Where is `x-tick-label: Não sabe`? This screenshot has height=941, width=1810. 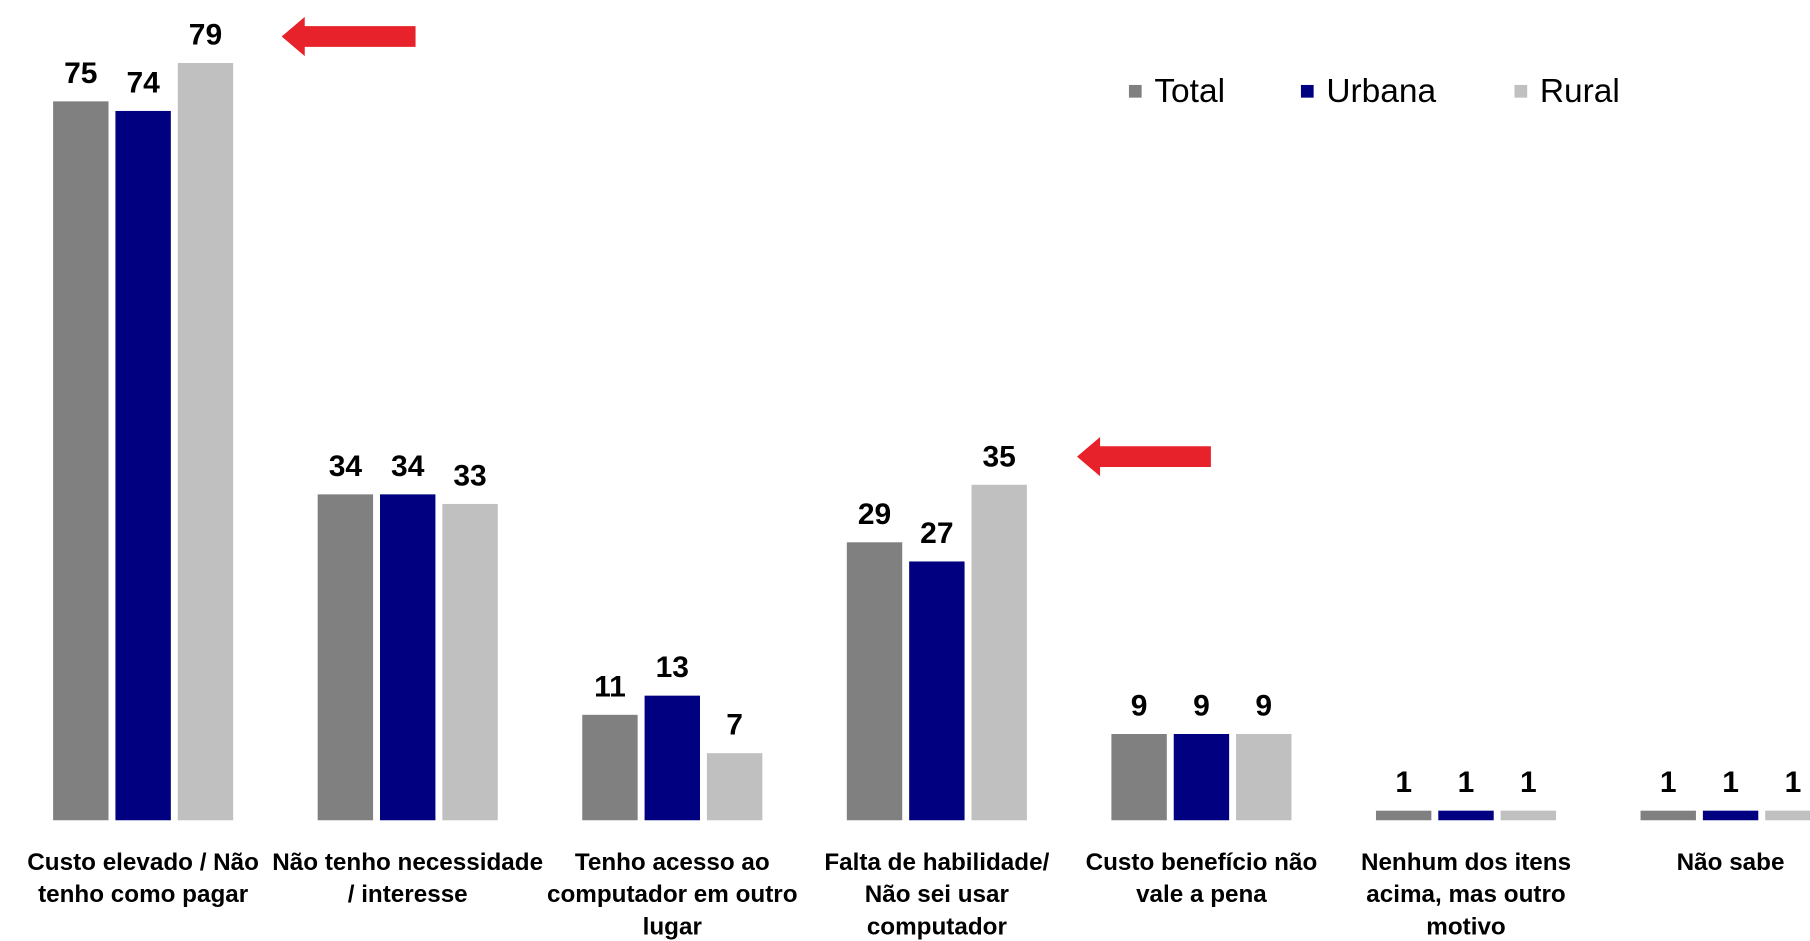
x-tick-label: Não sabe is located at coordinates (1730, 862).